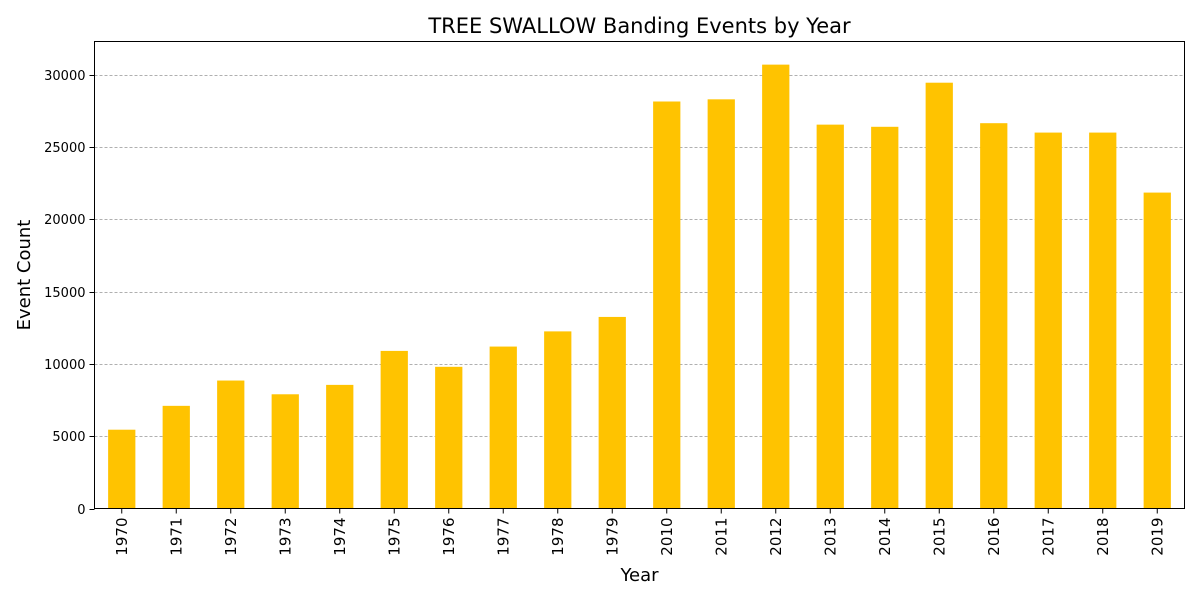  I want to click on x-tick-label: 1970, so click(122, 537).